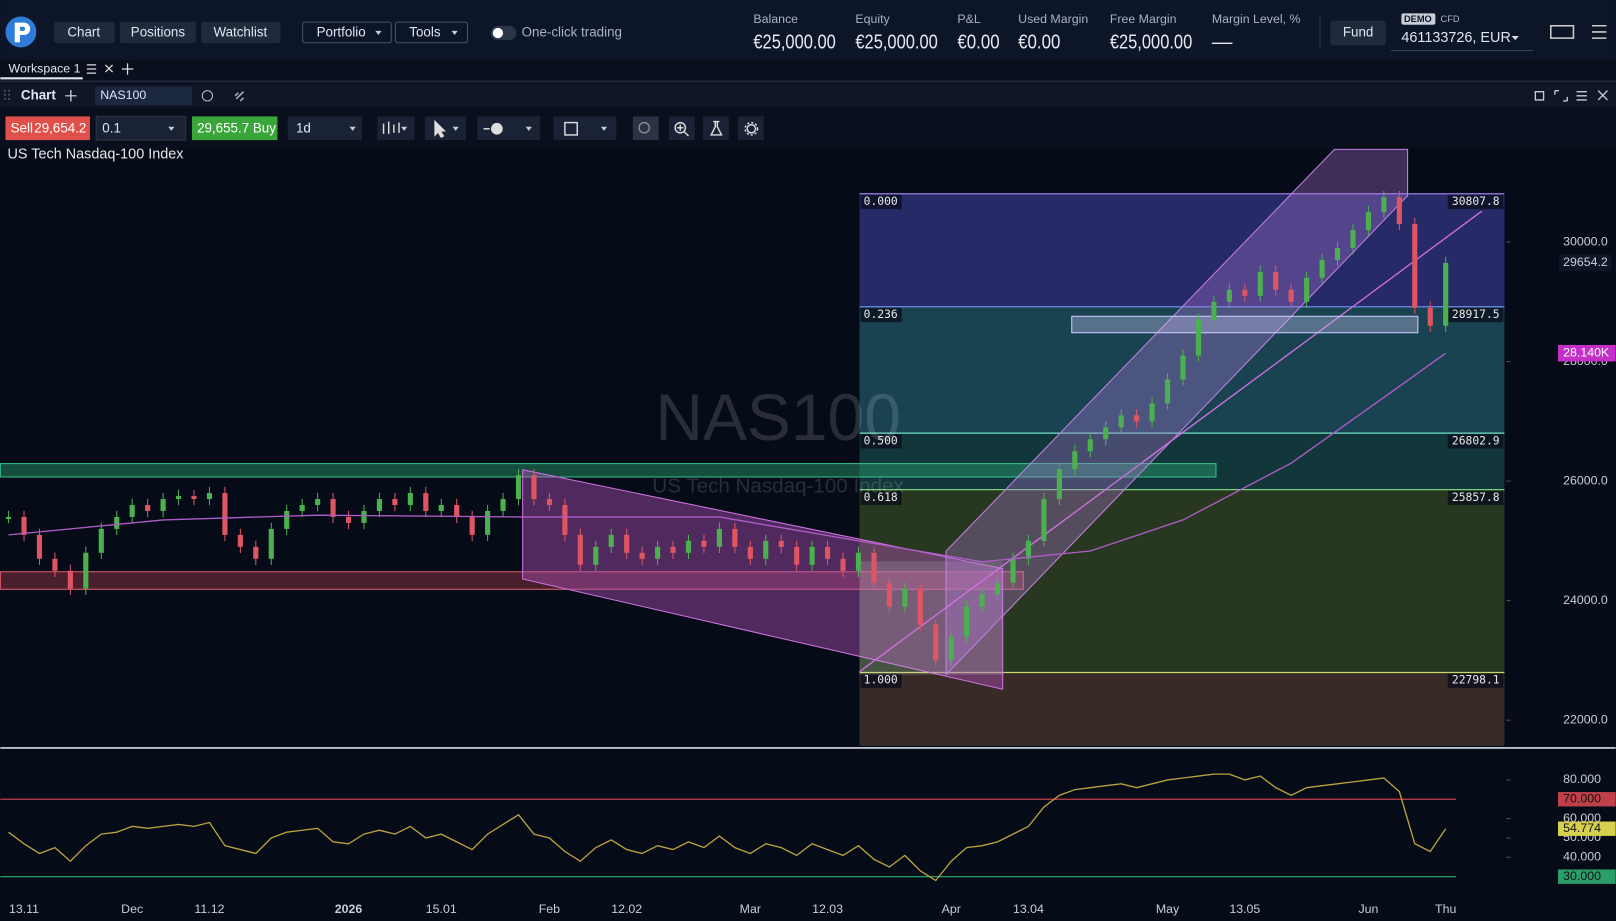  What do you see at coordinates (171, 128) in the screenshot?
I see `caret` at bounding box center [171, 128].